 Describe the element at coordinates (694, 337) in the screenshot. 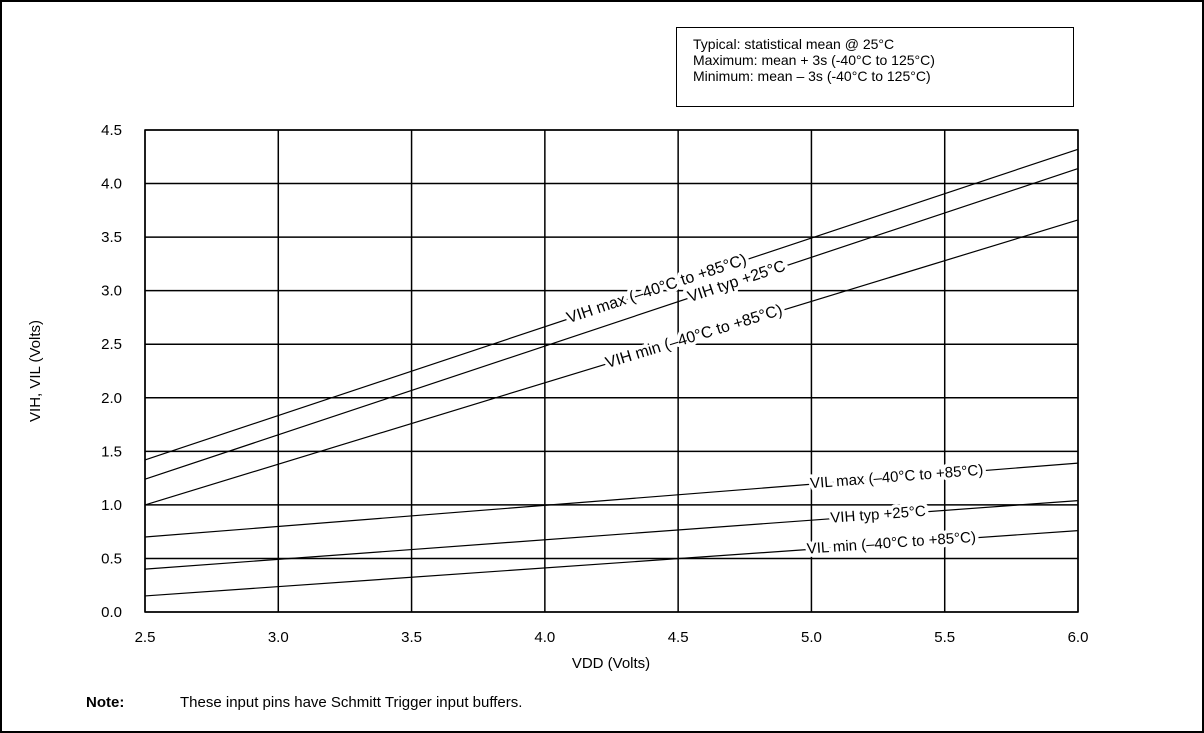

I see `series-label-vih-min: VIH min (–40°C to +85°C)` at that location.